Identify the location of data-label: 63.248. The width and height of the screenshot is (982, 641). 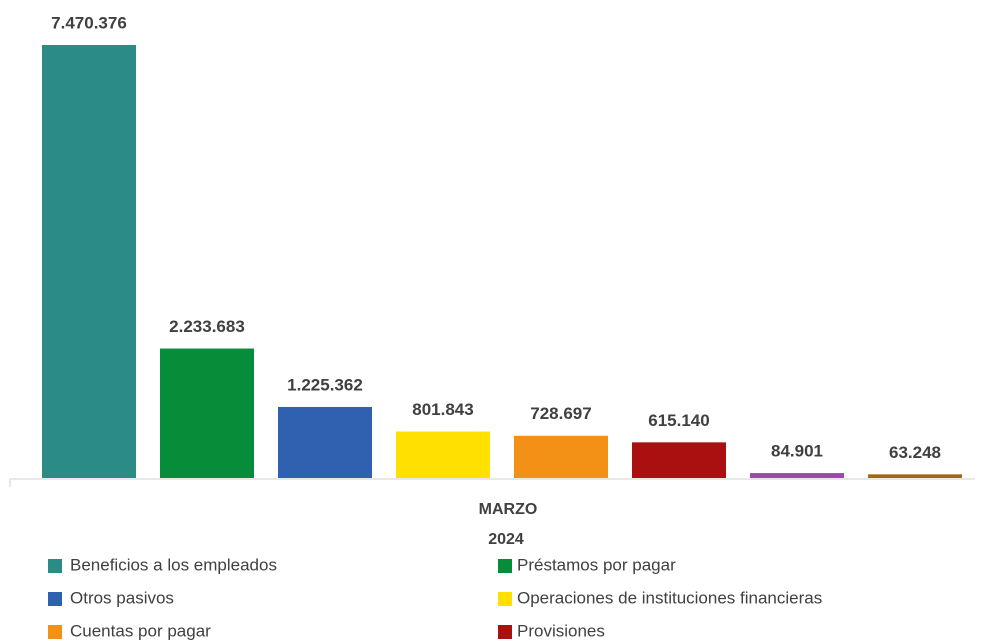
(915, 452).